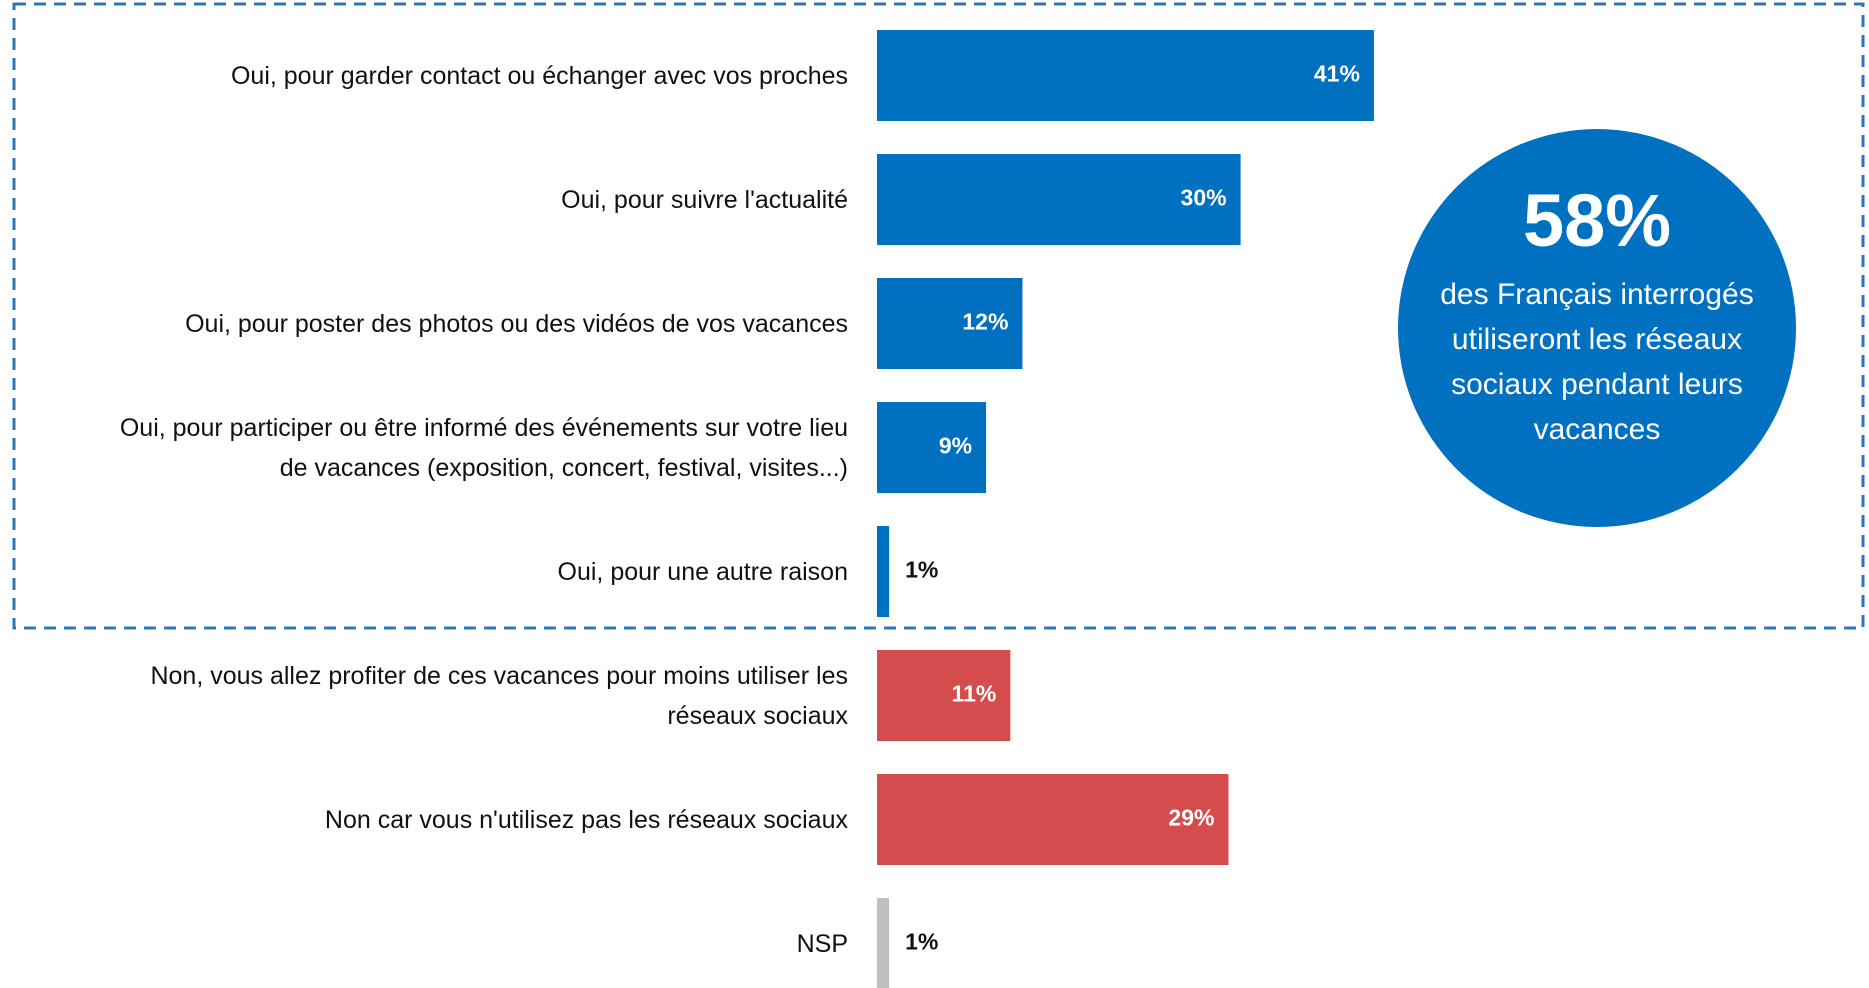  Describe the element at coordinates (1597, 220) in the screenshot. I see `callout-value: 58%` at that location.